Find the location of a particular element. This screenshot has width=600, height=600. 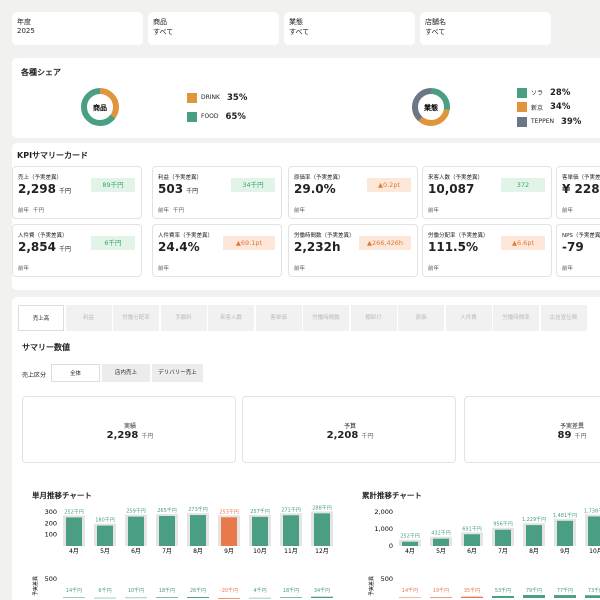

donut-segment is located at coordinates (431, 107).